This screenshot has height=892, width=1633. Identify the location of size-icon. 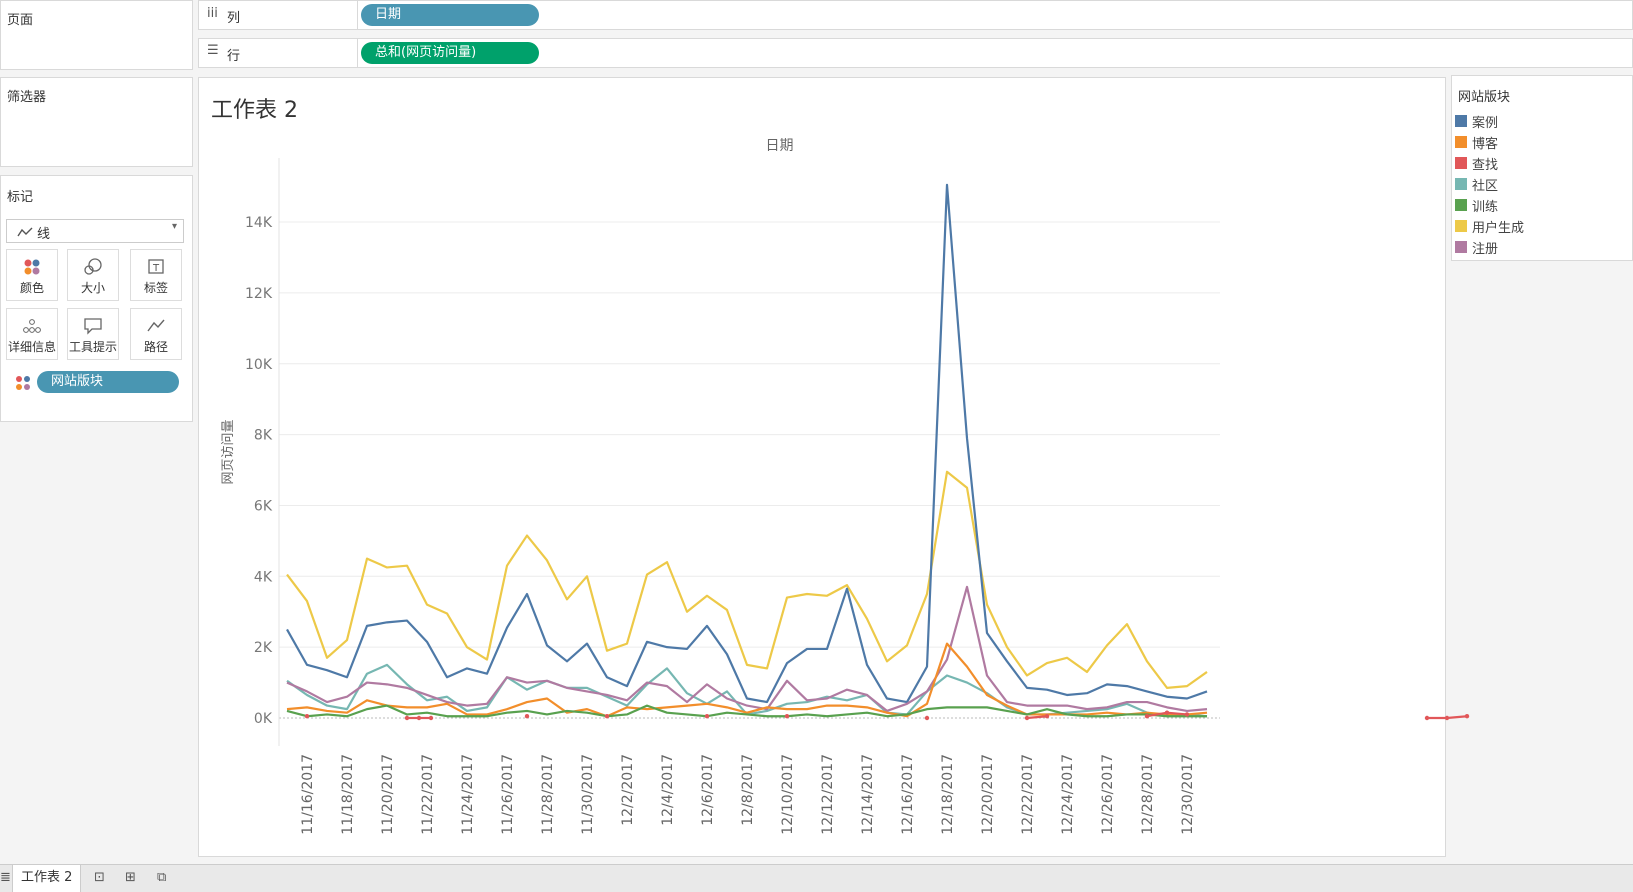
(93, 266).